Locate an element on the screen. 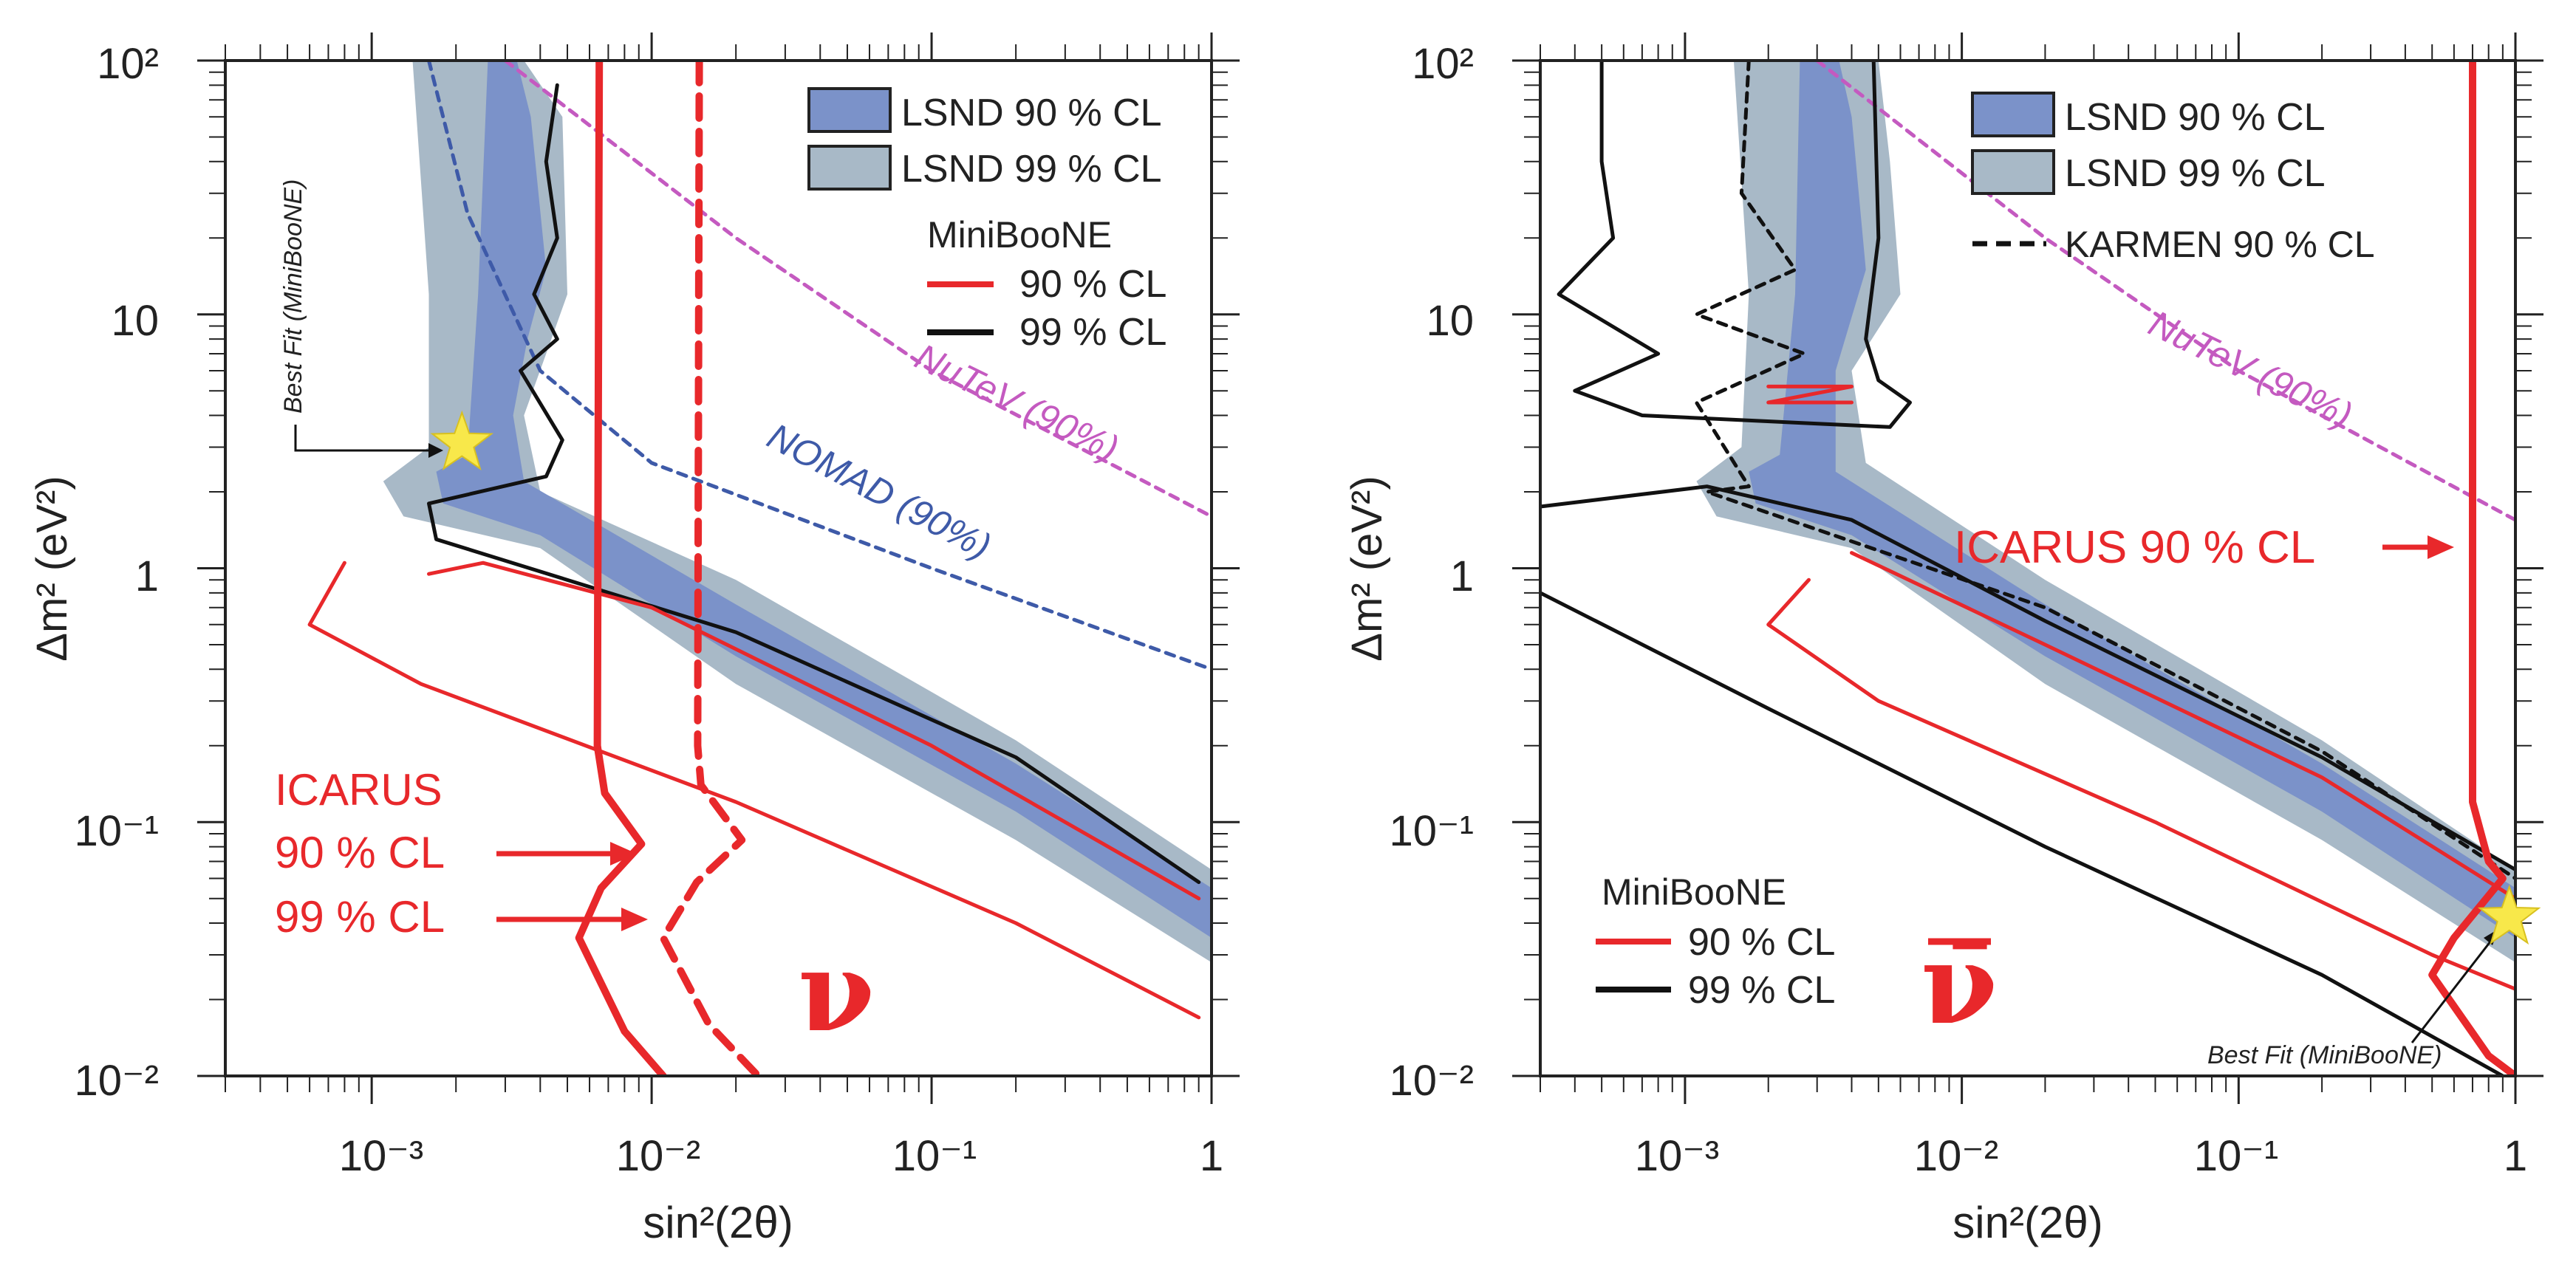 This screenshot has height=1265, width=2576. right-xtick-1: 1 is located at coordinates (2515, 1156).